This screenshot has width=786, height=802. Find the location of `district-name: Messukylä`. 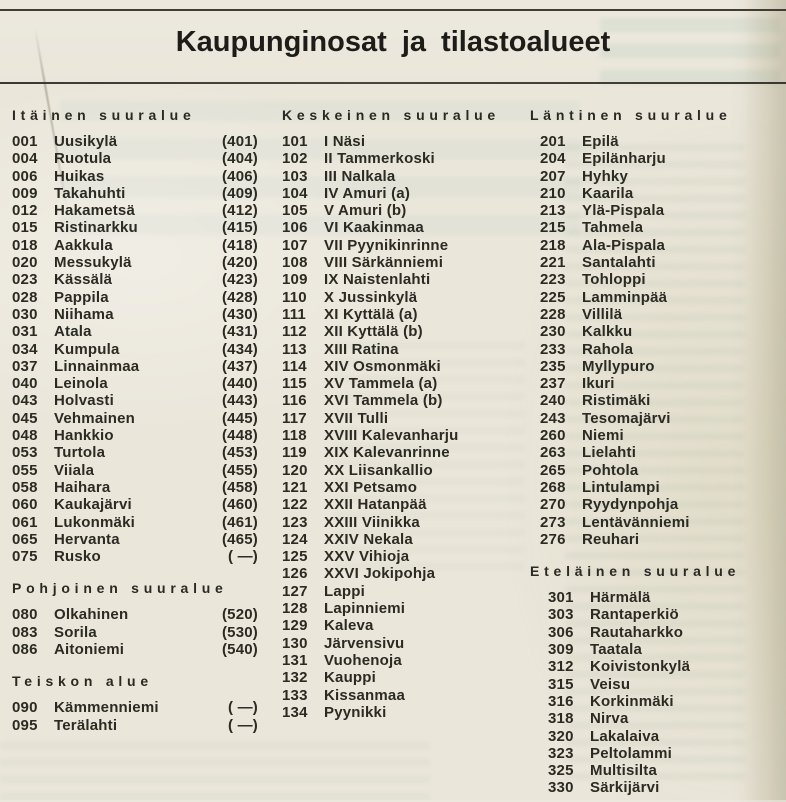

district-name: Messukylä is located at coordinates (93, 263).